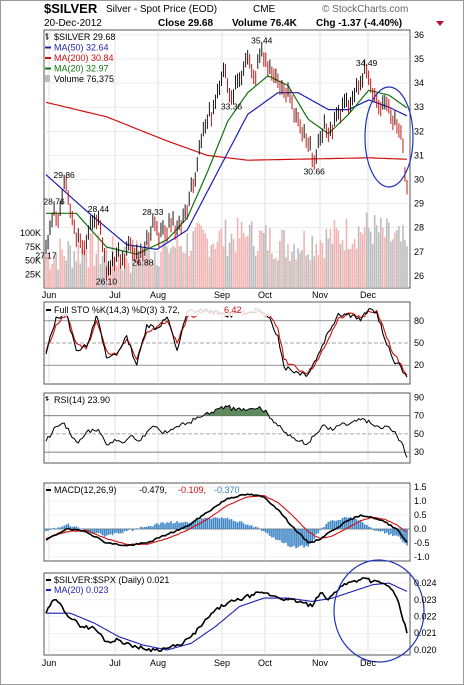 The height and width of the screenshot is (685, 464). What do you see at coordinates (425, 600) in the screenshot?
I see `ratio-y-tick: 0.023` at bounding box center [425, 600].